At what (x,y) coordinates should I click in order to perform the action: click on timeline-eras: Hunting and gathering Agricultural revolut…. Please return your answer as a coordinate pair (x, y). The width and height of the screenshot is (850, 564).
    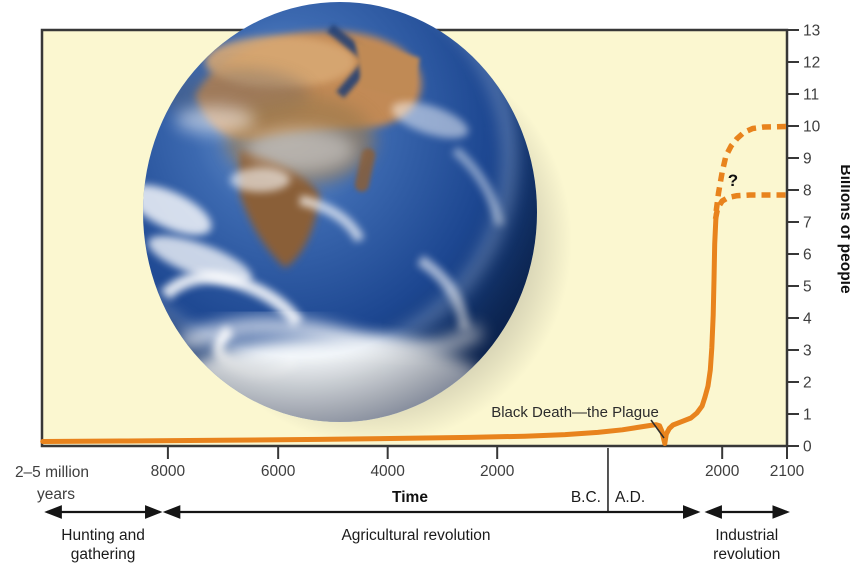
    Looking at the image, I should click on (417, 534).